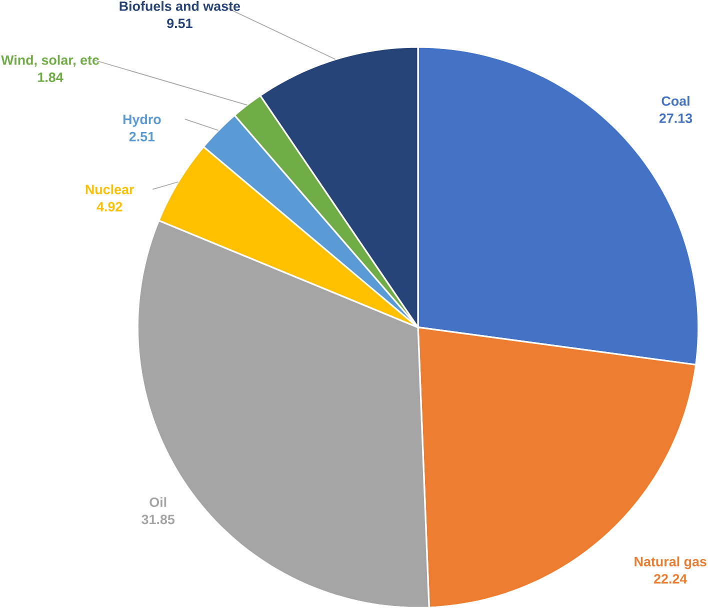 The height and width of the screenshot is (609, 708). I want to click on slice-label: Nuclear, so click(110, 189).